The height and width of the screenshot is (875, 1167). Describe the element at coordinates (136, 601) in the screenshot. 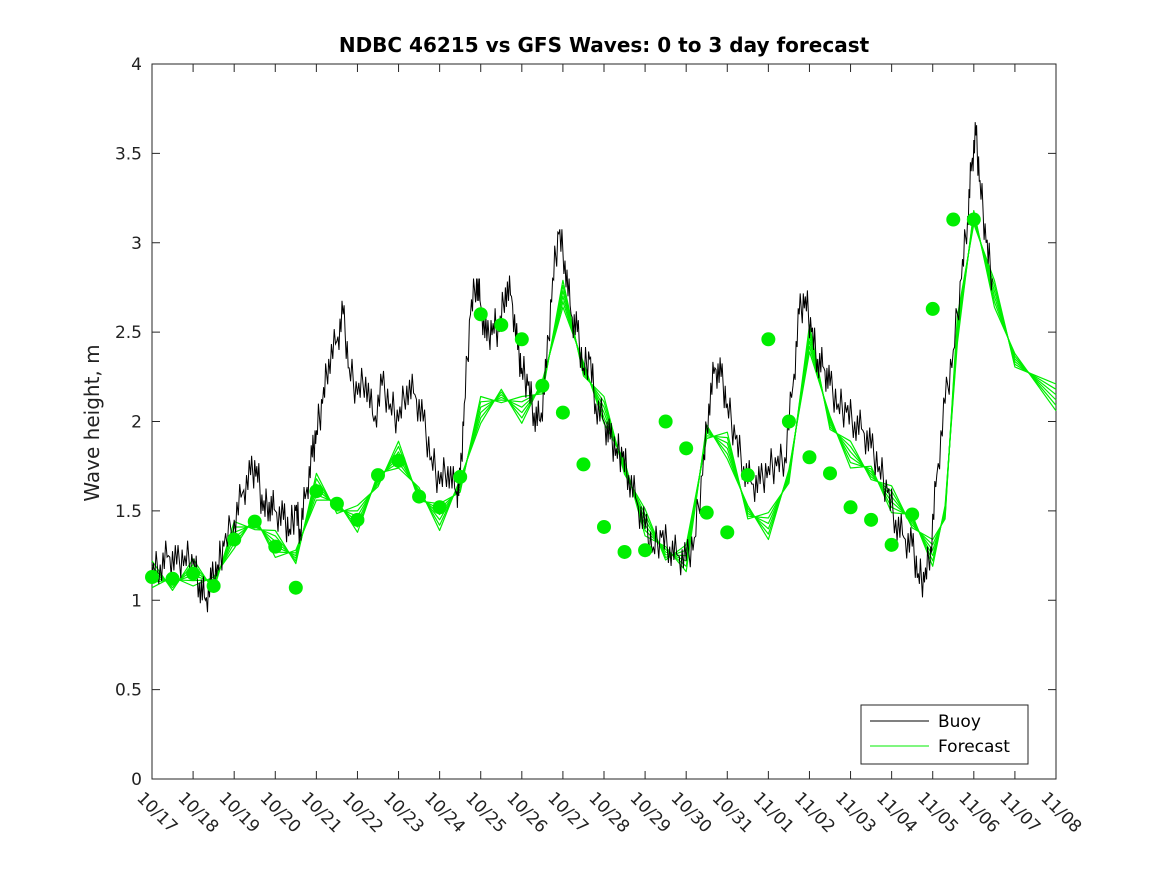

I see `y-tick-label: 1` at that location.